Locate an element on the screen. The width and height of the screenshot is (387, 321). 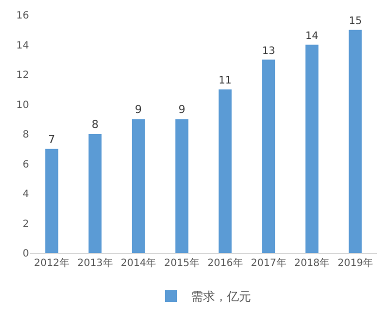
y-tick-label: 16 is located at coordinates (22, 16).